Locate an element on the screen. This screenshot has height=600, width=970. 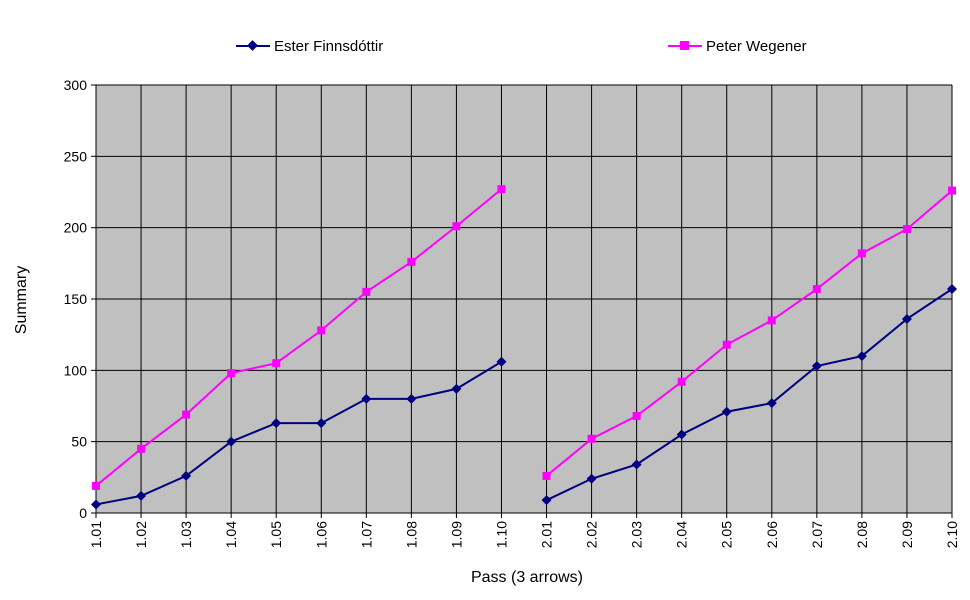
x-tick-label: 1.03 is located at coordinates (186, 534).